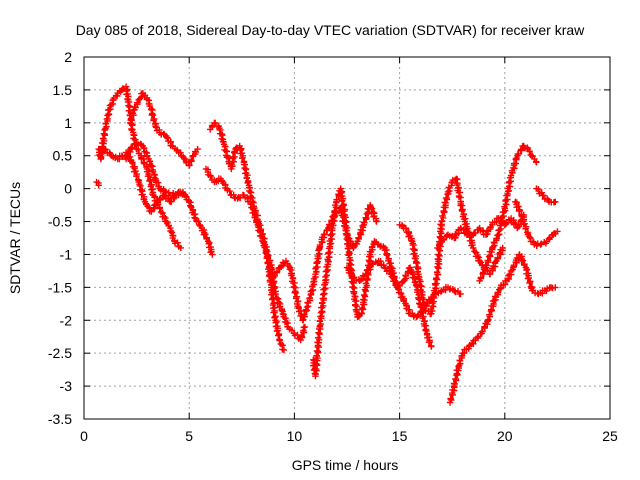 The height and width of the screenshot is (480, 640). What do you see at coordinates (66, 386) in the screenshot?
I see `y-tick-label: -3` at bounding box center [66, 386].